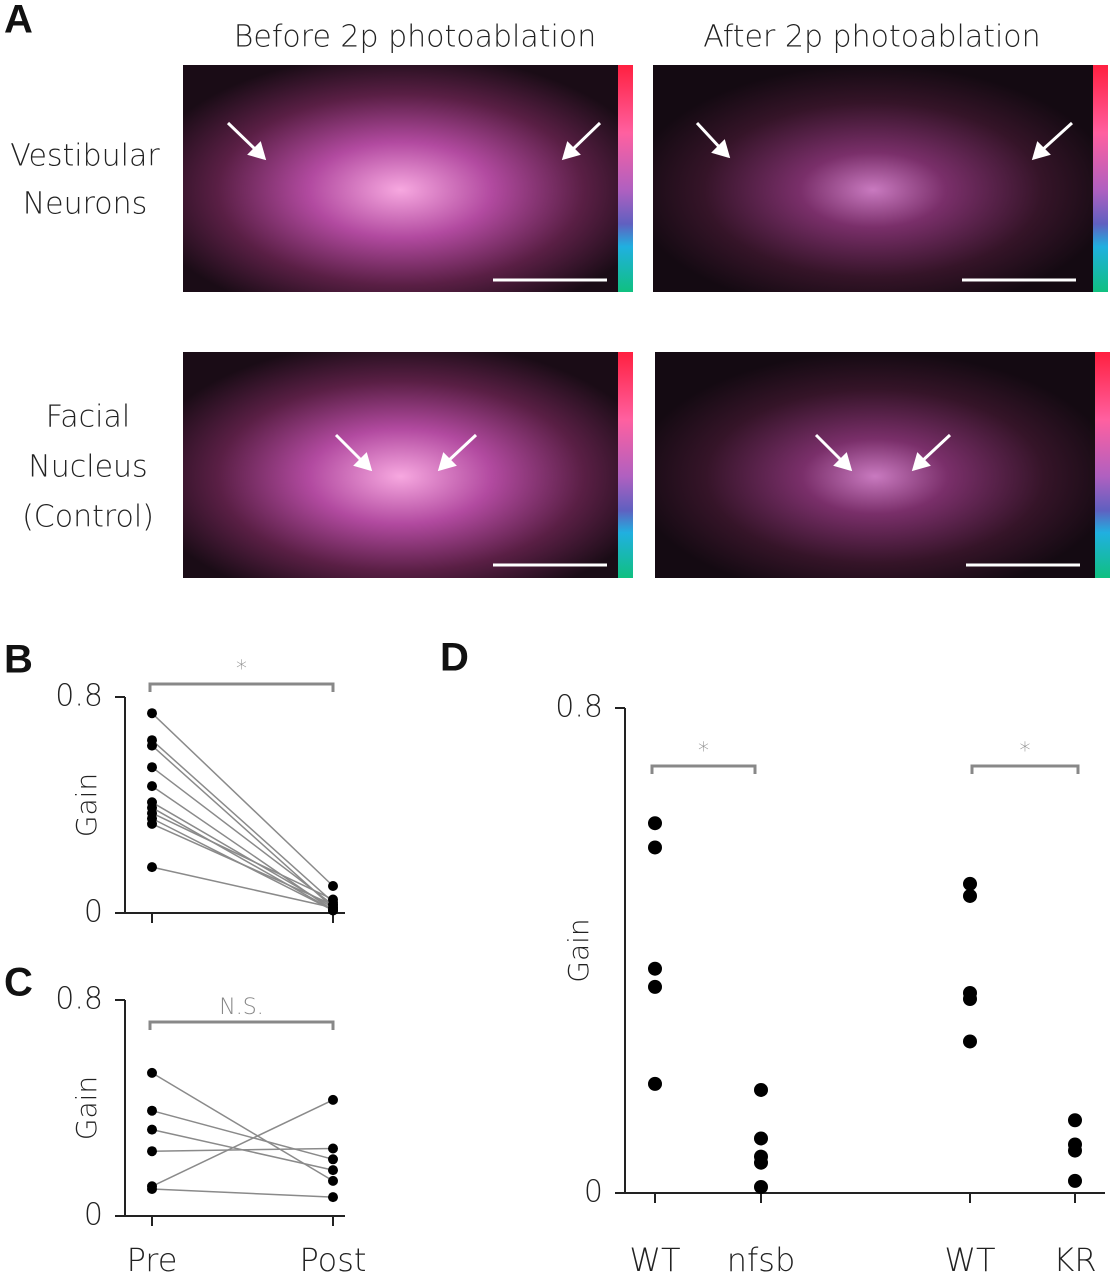 This screenshot has width=1113, height=1280. What do you see at coordinates (415, 37) in the screenshot?
I see `column-title: Before 2p photoablation` at bounding box center [415, 37].